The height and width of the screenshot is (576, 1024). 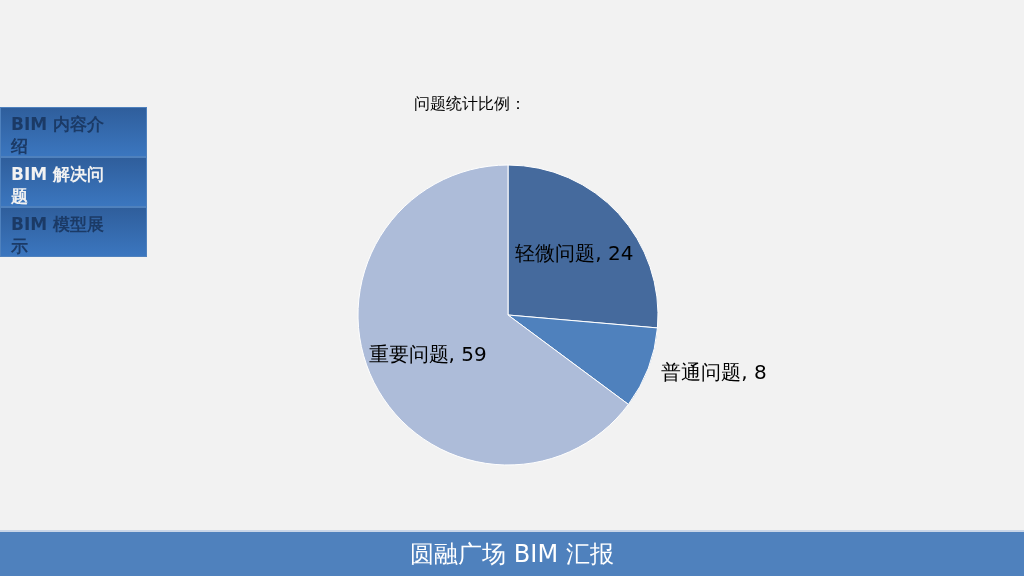 I want to click on nav-button: BIM 解决问题, so click(x=73, y=182).